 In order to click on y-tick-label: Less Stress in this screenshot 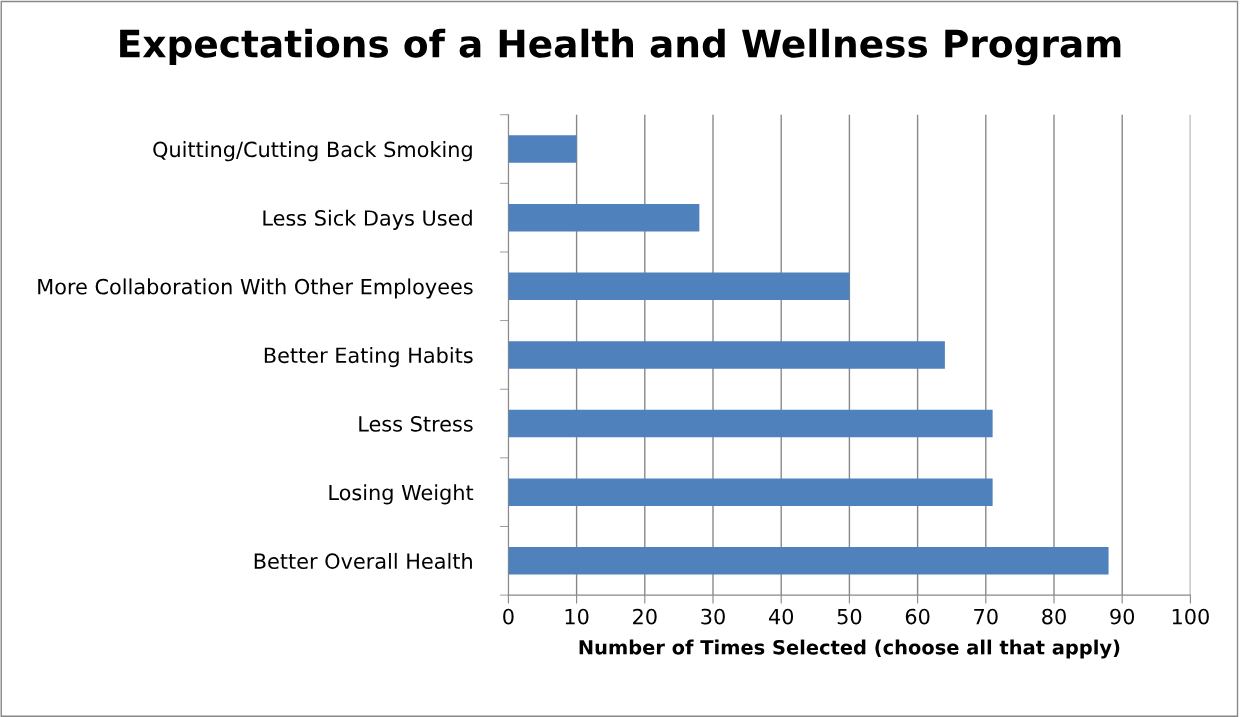, I will do `click(416, 423)`.